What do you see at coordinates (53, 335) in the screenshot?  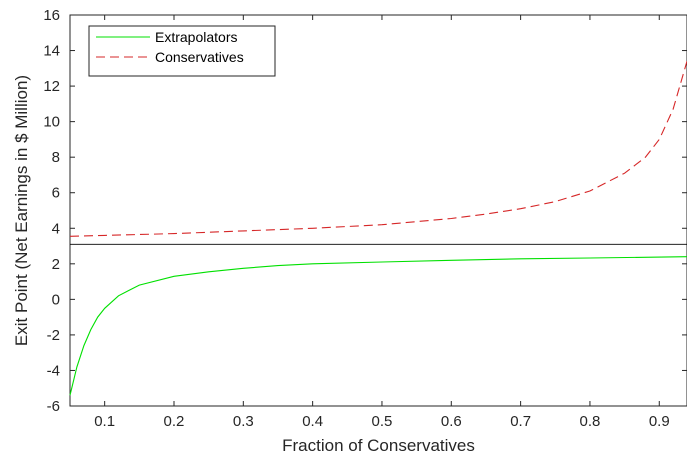 I see `y-tick-label: -2` at bounding box center [53, 335].